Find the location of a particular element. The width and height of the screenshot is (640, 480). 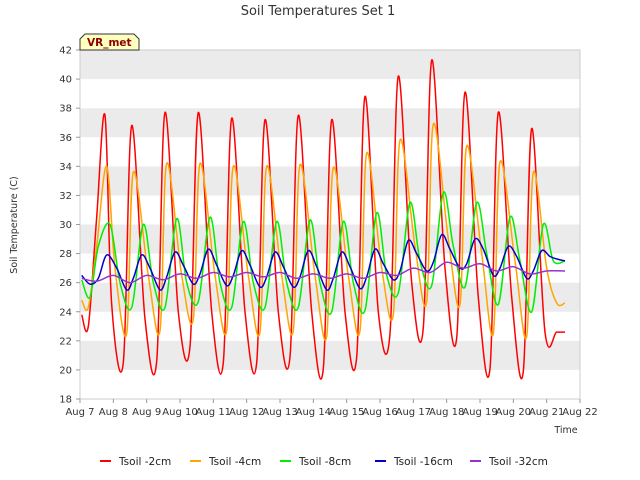

x-tick-label: Aug 13 is located at coordinates (279, 412).